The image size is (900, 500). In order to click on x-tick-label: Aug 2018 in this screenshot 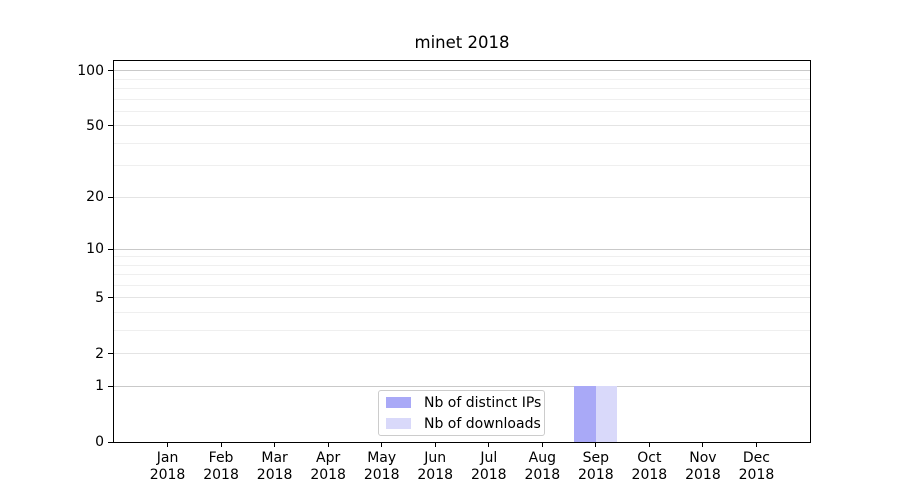, I will do `click(542, 466)`.